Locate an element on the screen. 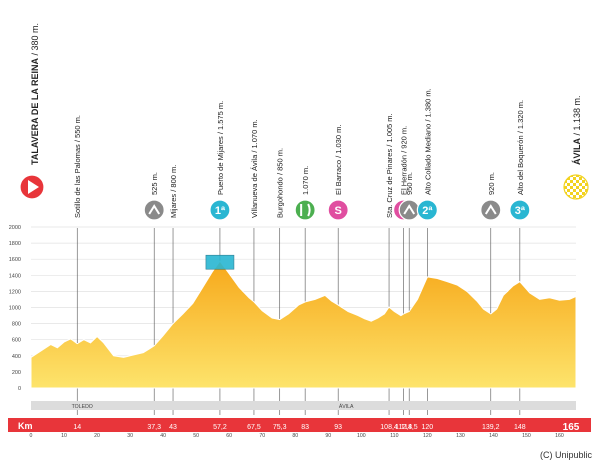  km-bar-label: 14 is located at coordinates (77, 427).